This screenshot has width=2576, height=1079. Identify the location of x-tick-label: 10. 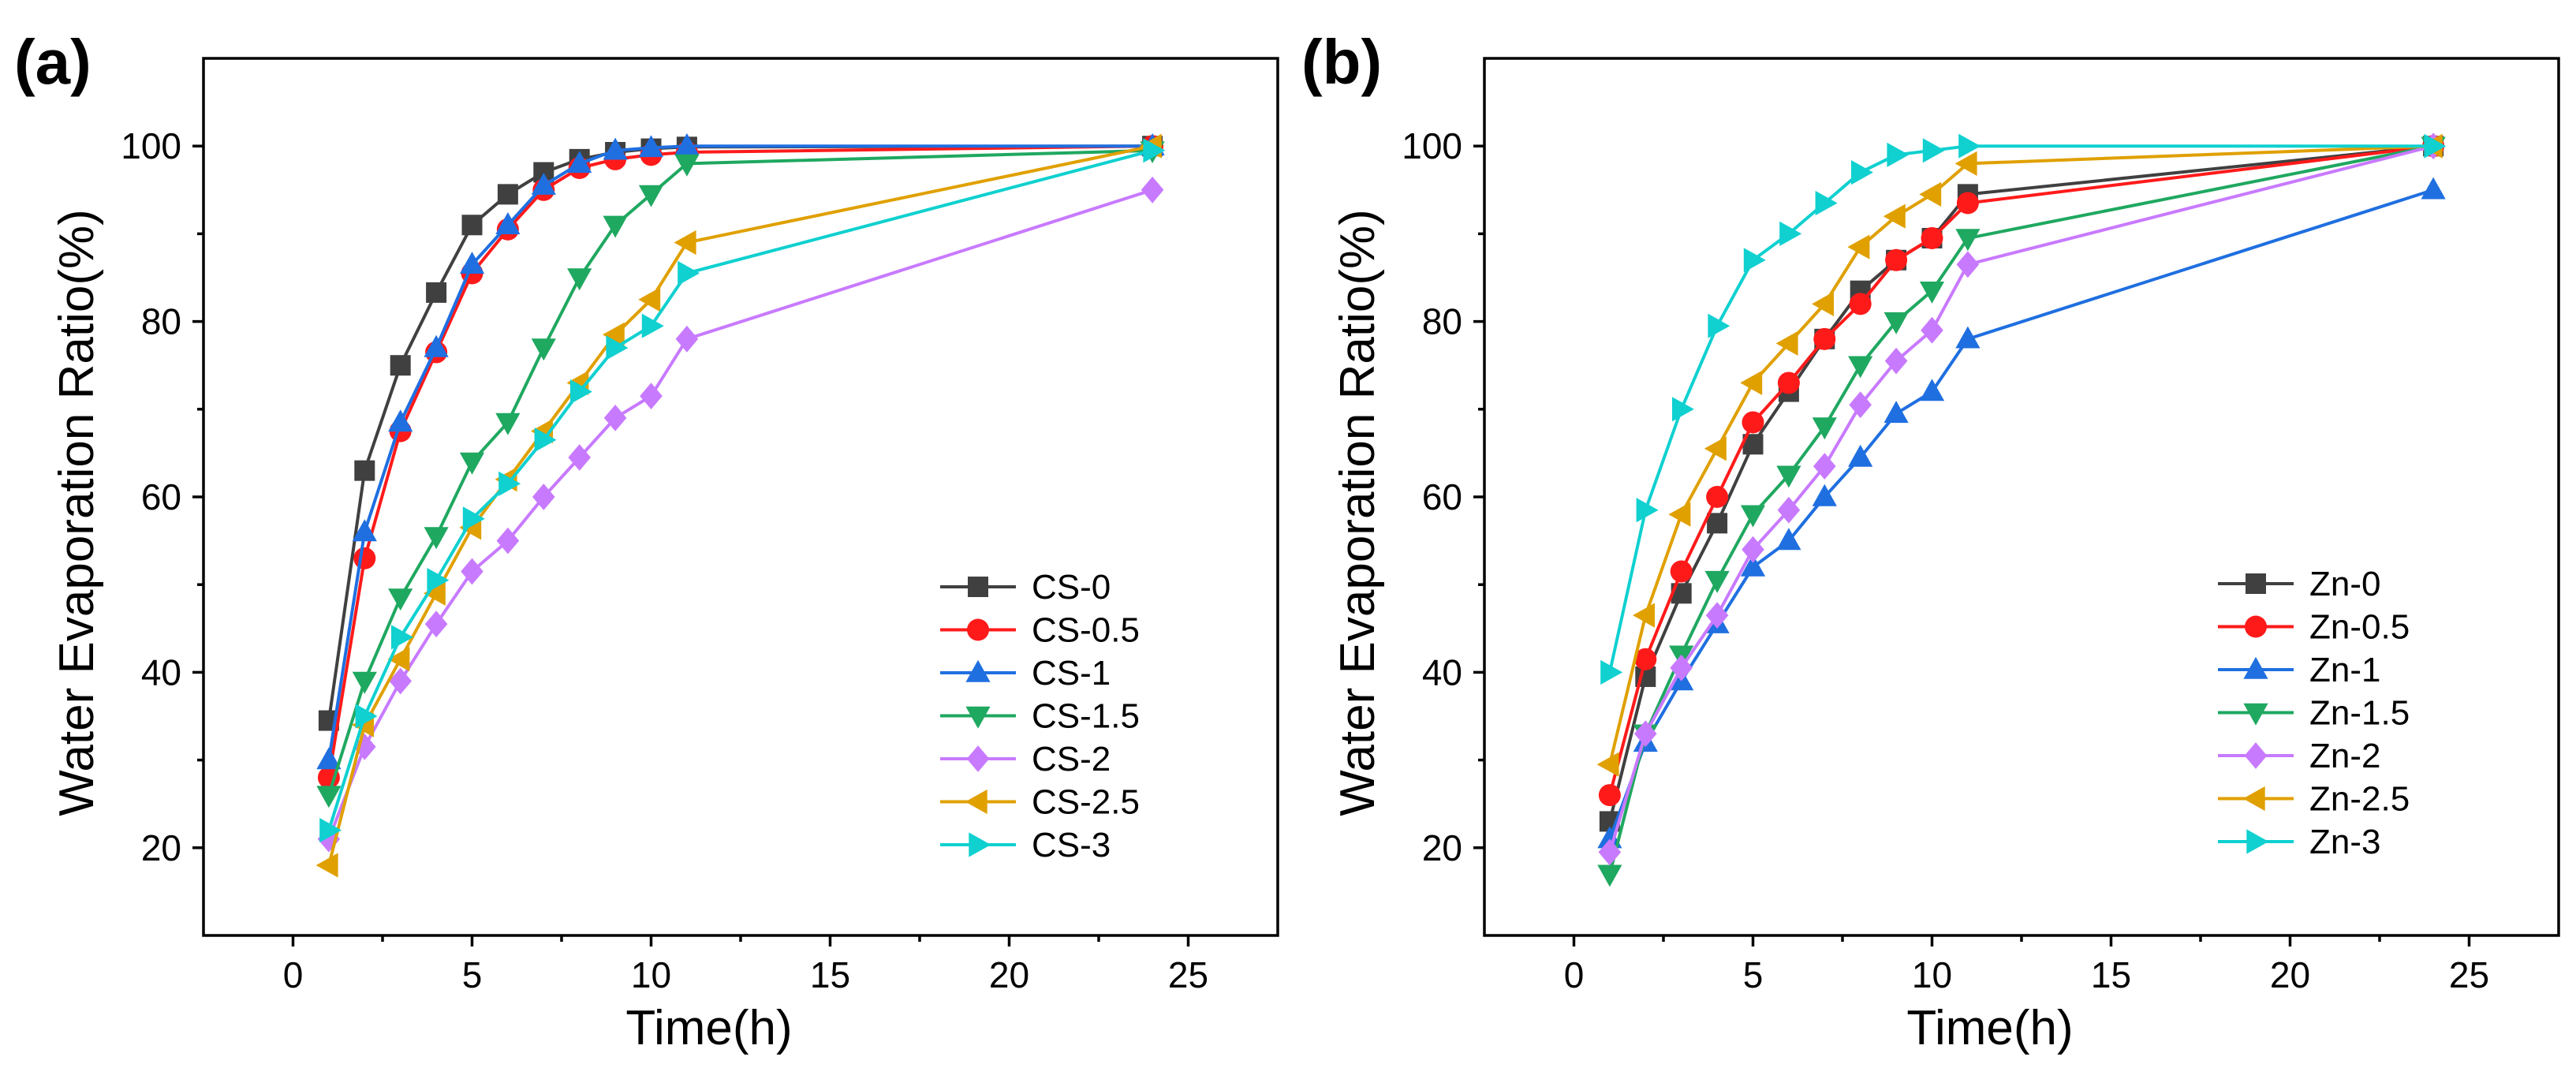
(1932, 974).